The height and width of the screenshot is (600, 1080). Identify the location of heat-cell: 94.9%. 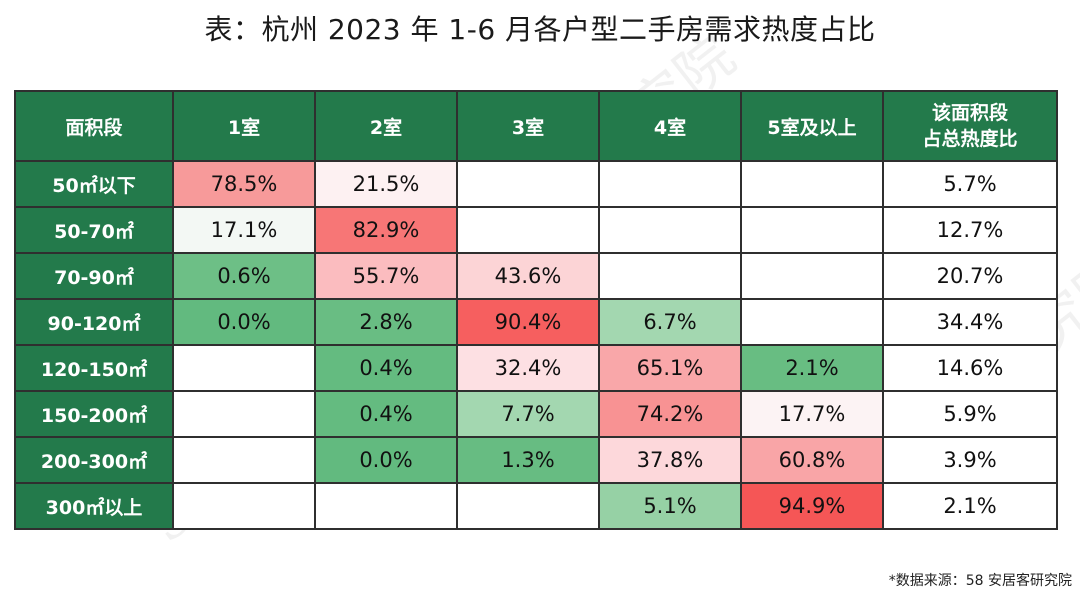
(812, 506).